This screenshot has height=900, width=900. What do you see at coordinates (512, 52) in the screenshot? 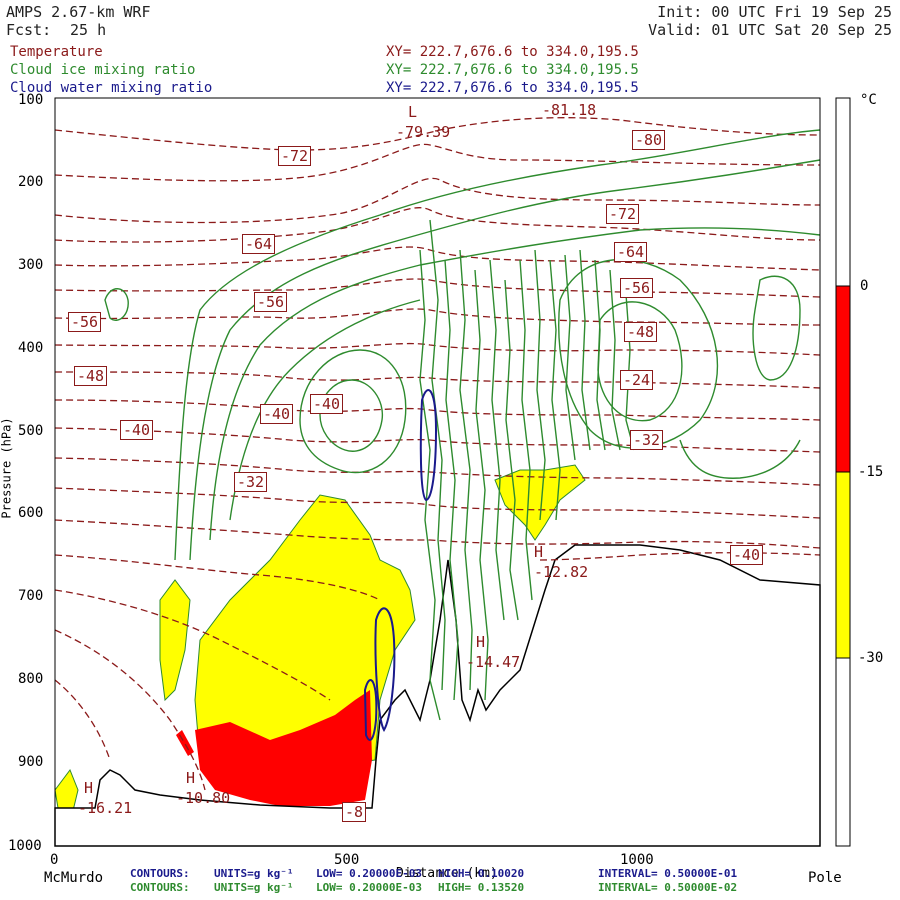
I see `field-temperature-xy: XY= 222.7,676.6 to 334.0,195.5` at bounding box center [512, 52].